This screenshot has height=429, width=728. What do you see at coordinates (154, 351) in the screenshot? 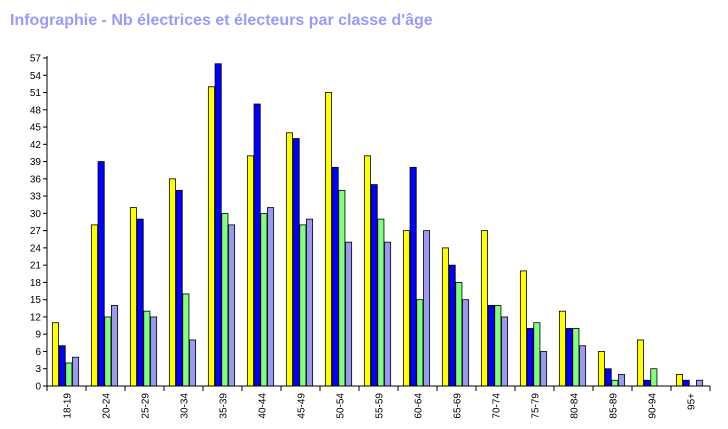
I see `bar-25-29-s4` at bounding box center [154, 351].